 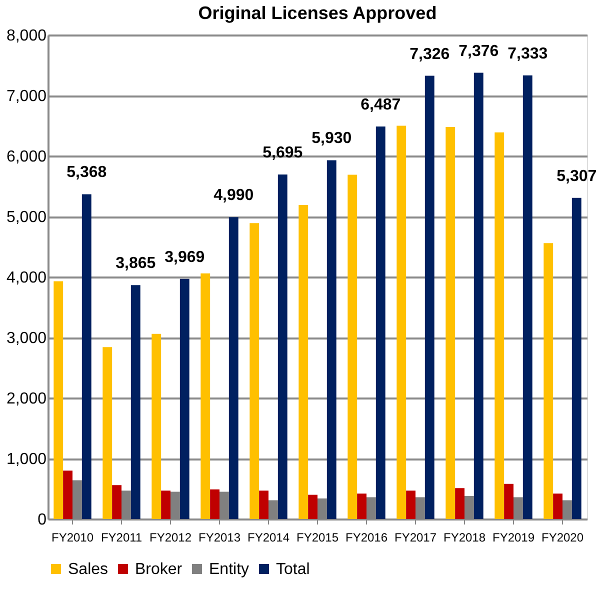 What do you see at coordinates (268, 537) in the screenshot?
I see `x-tick-label: FY2014` at bounding box center [268, 537].